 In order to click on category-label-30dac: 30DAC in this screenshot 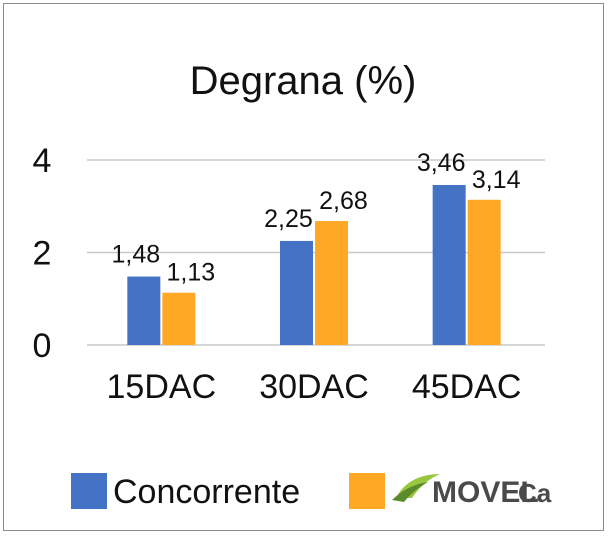, I will do `click(314, 387)`.